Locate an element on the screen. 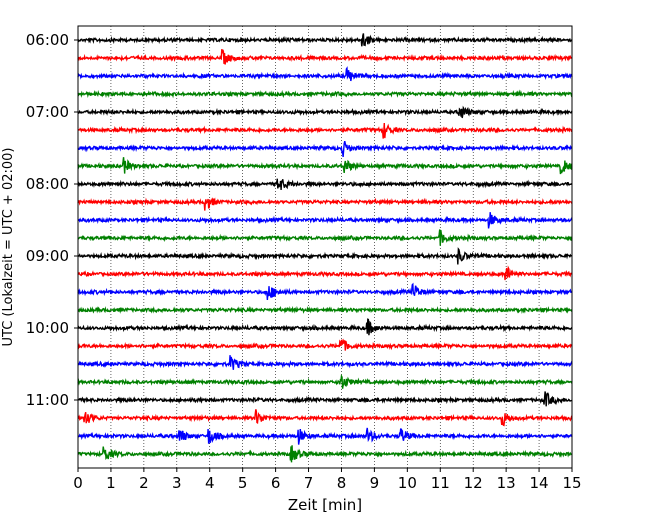  x-tick-label-3: 3 is located at coordinates (177, 483).